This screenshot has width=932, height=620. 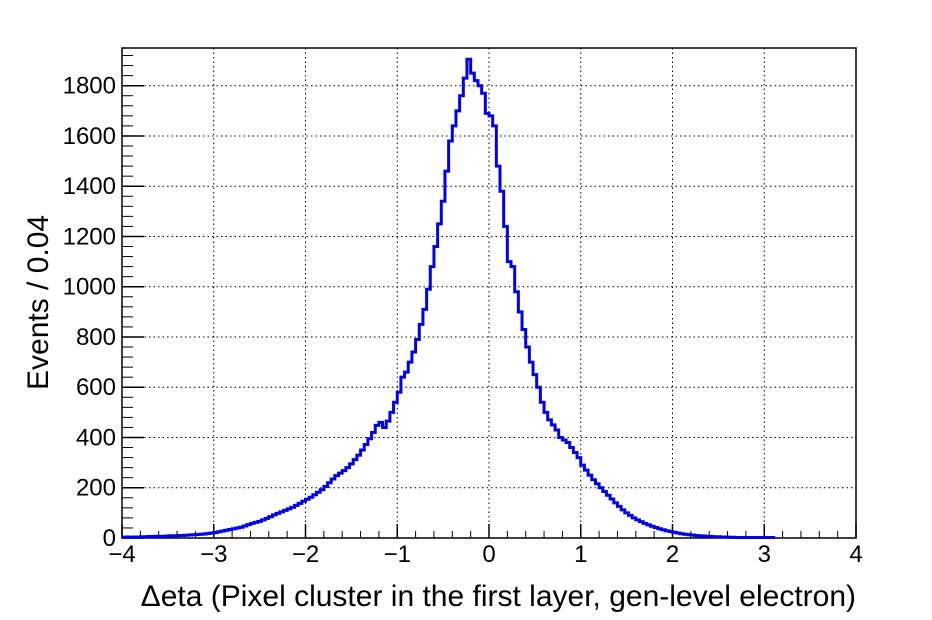 I want to click on x-tick-label: −2, so click(x=305, y=554).